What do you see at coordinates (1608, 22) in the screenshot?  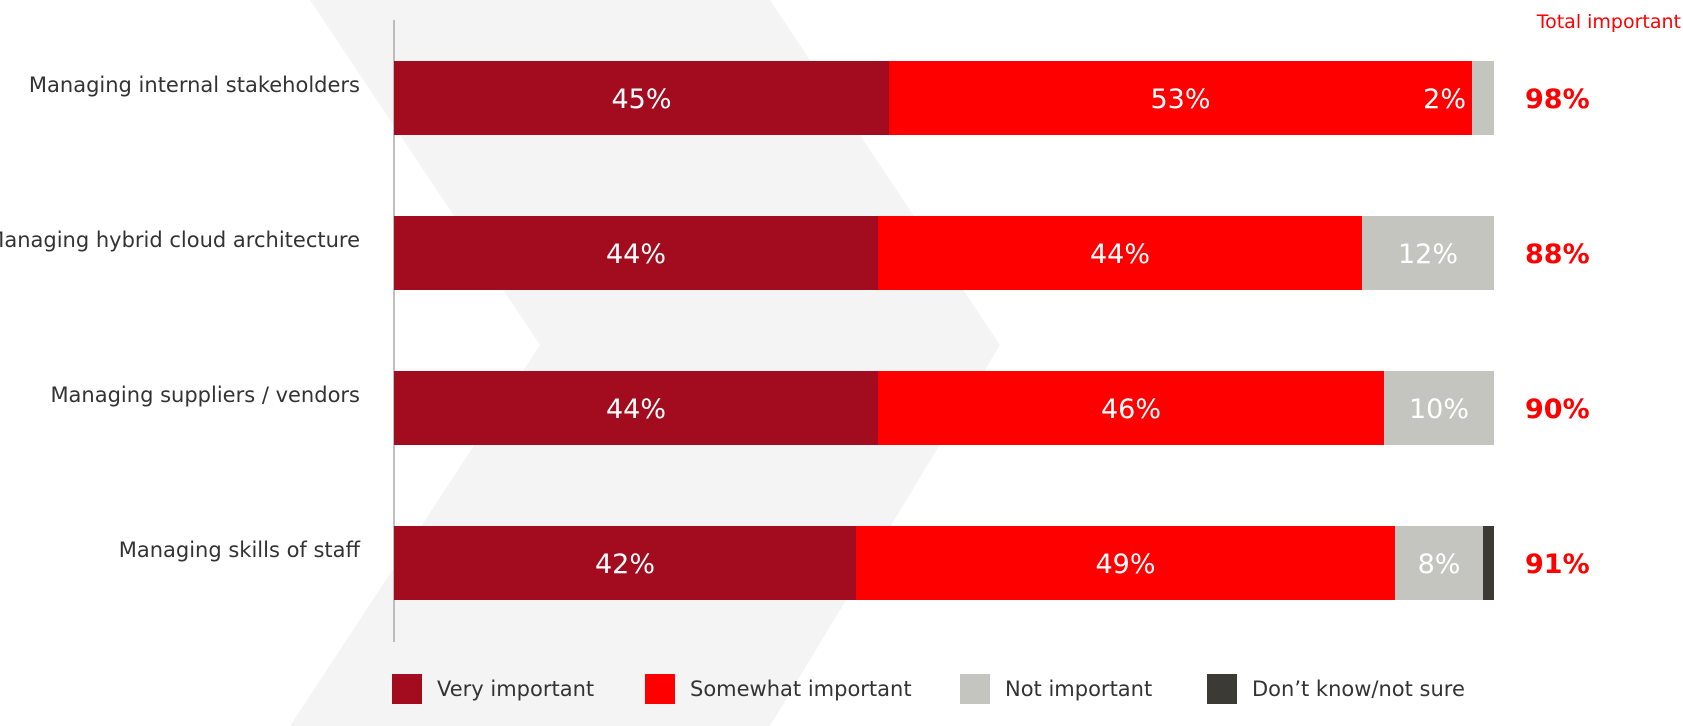 I see `total-important-header: Total important` at bounding box center [1608, 22].